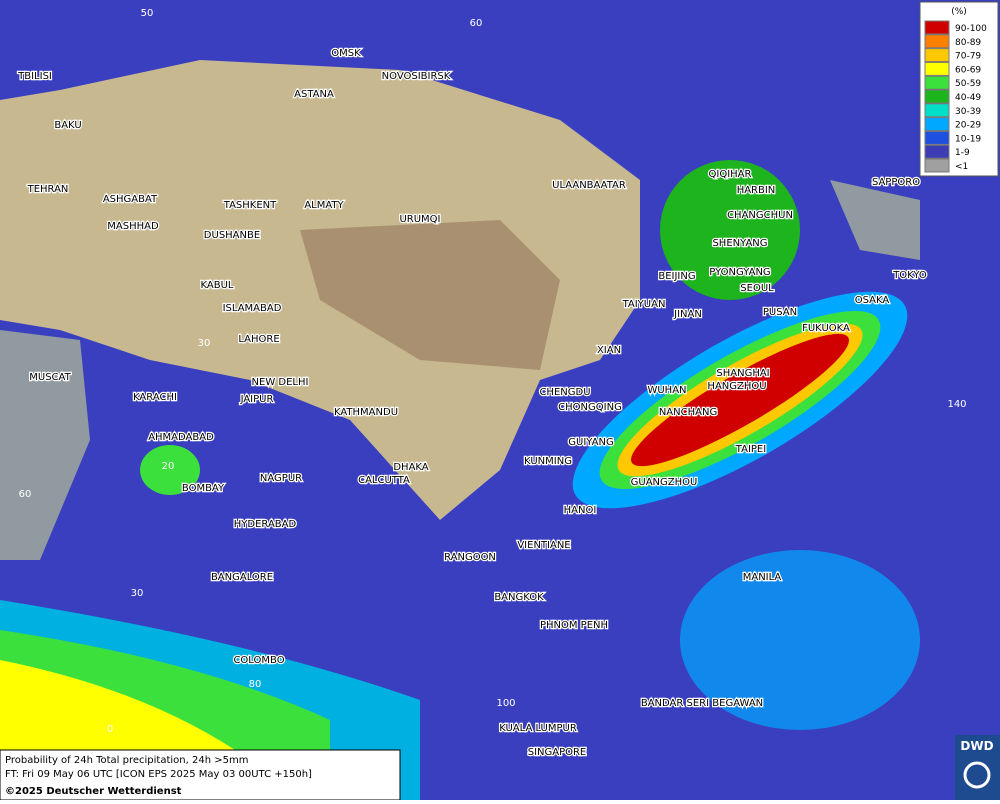  What do you see at coordinates (702, 703) in the screenshot?
I see `city-label: BANDAR SERI BEGAWAN` at bounding box center [702, 703].